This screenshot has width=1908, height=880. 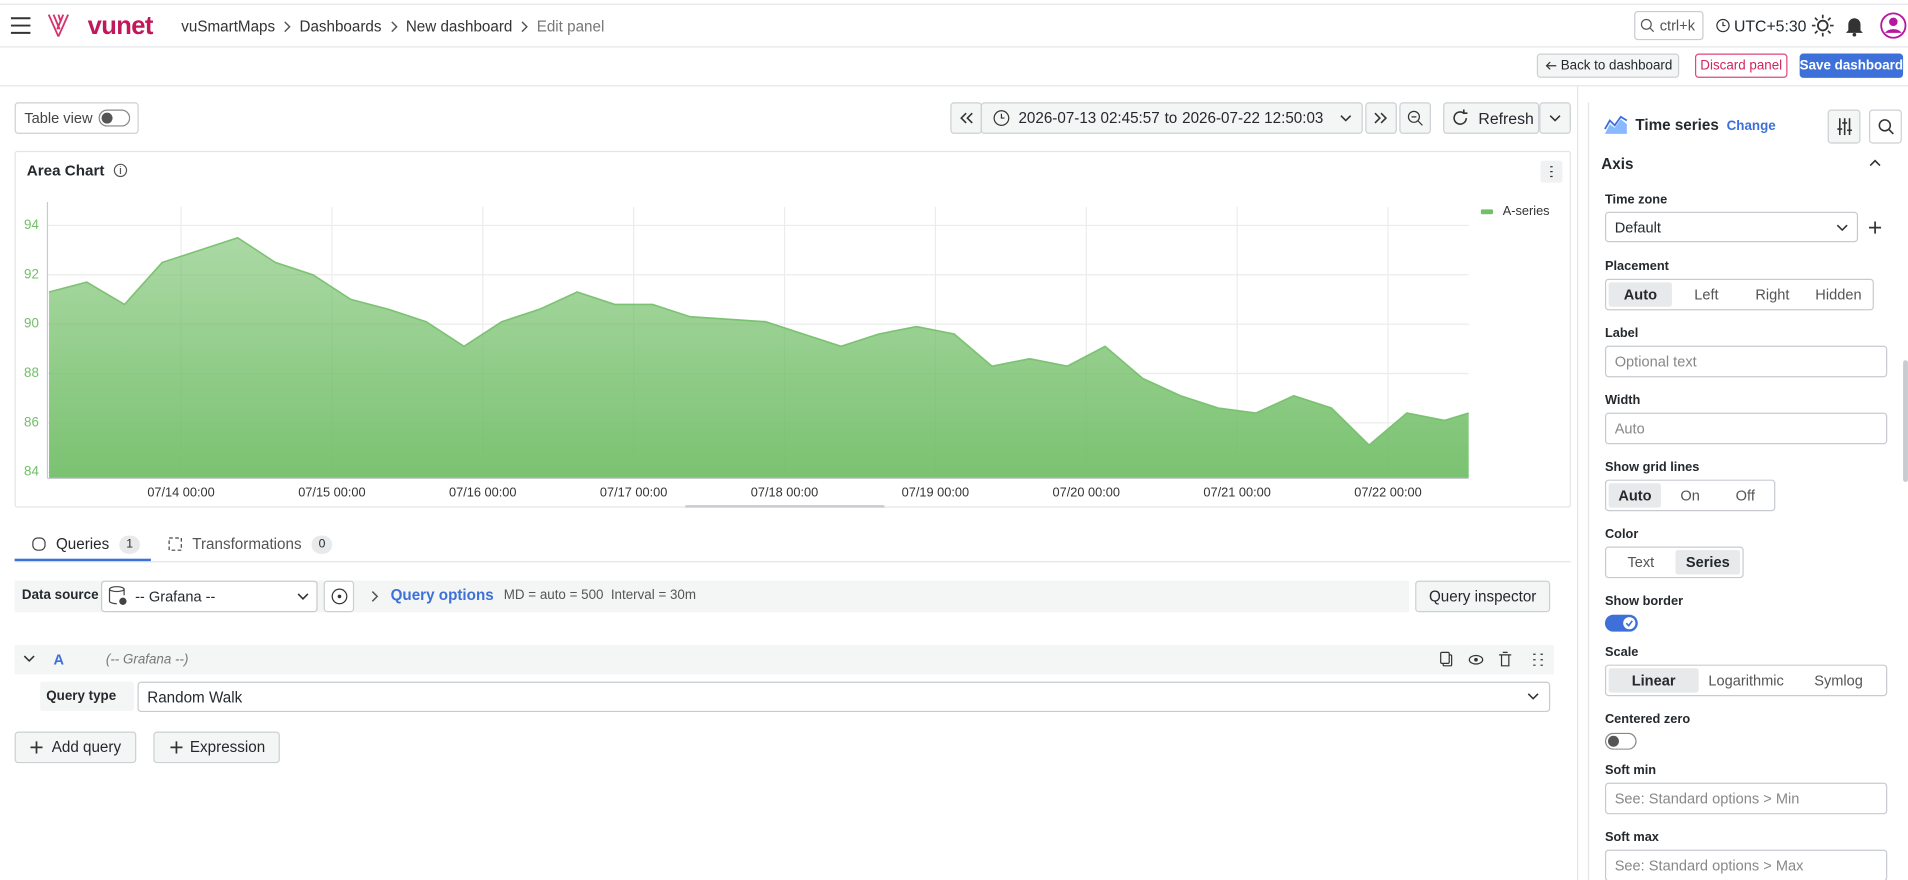 I want to click on button-label: Add query, so click(x=86, y=747).